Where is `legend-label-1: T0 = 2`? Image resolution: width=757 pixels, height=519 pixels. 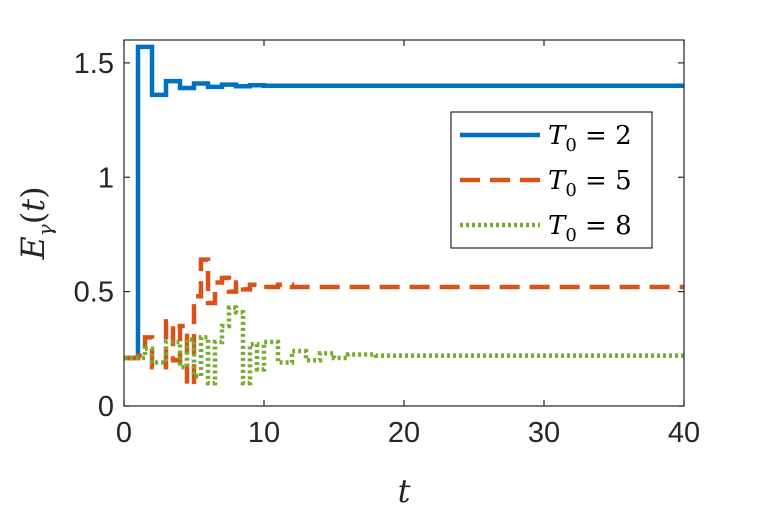
legend-label-1: T0 = 2 is located at coordinates (590, 138).